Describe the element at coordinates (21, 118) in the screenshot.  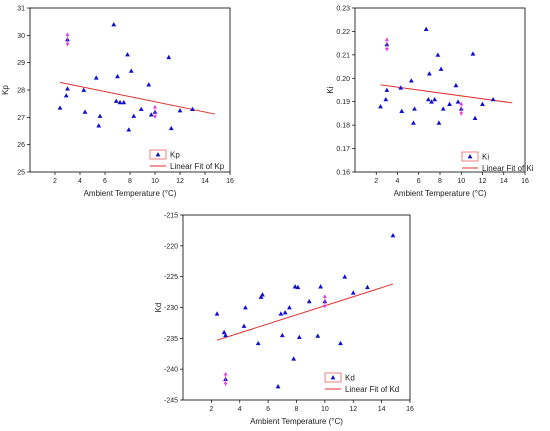
I see `y-tick-label: 27` at that location.